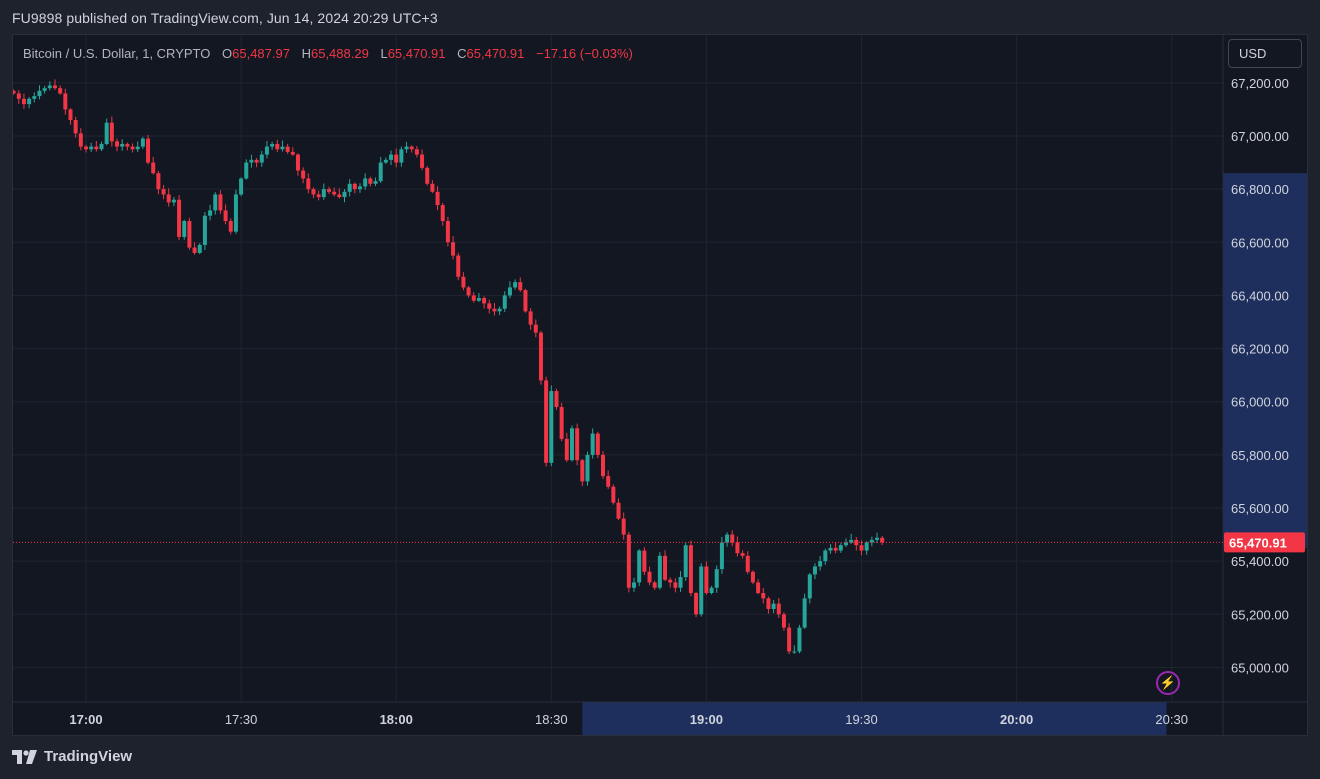 This screenshot has width=1320, height=779. I want to click on y-tick-label: 67,000.00, so click(1260, 136).